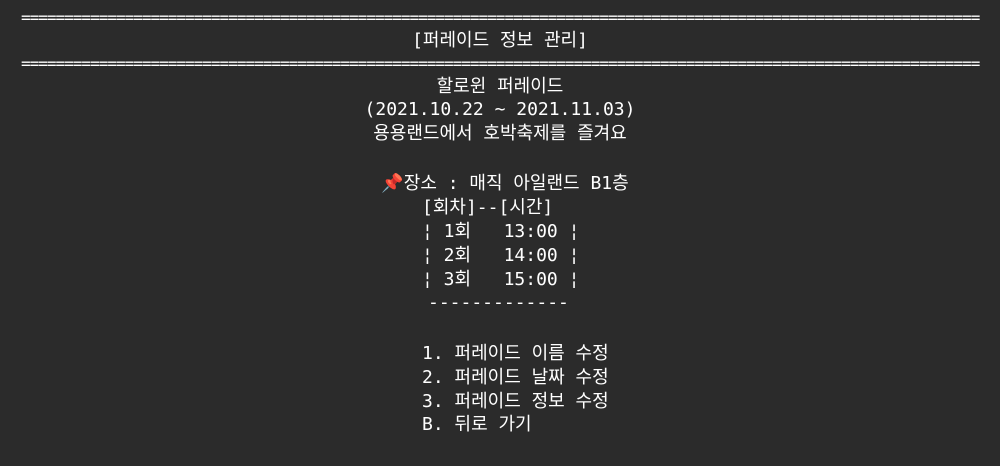 The width and height of the screenshot is (1000, 466). Describe the element at coordinates (501, 279) in the screenshot. I see `schedule-row: ¦ 3회 15:00 ¦` at that location.